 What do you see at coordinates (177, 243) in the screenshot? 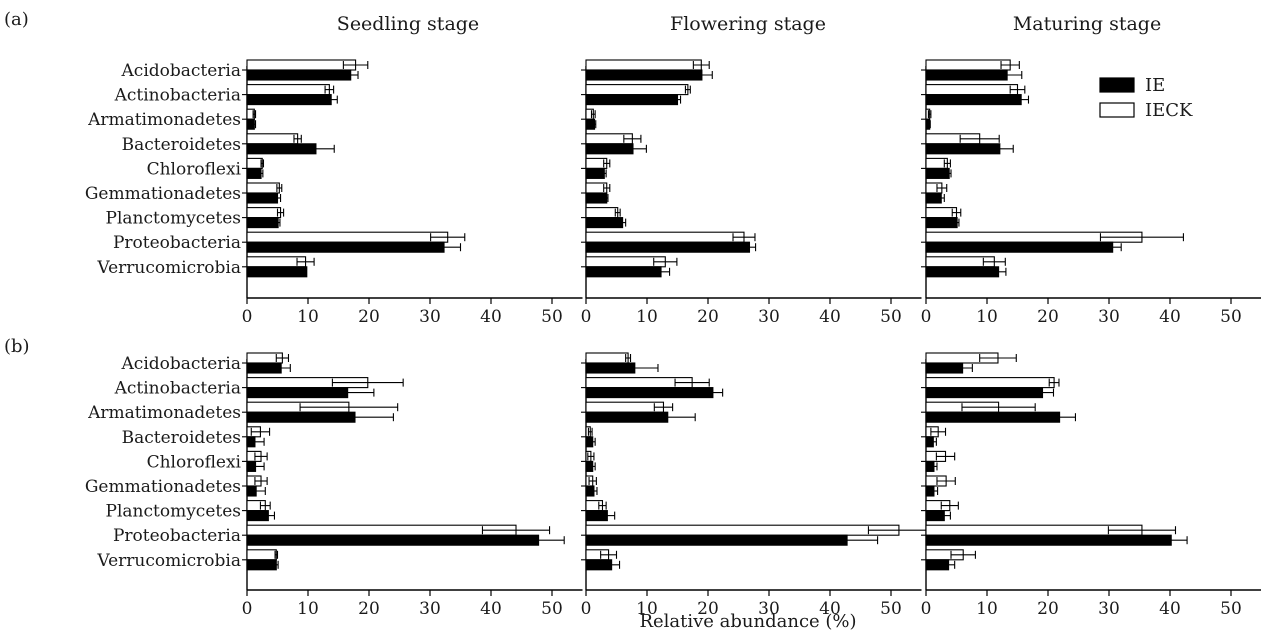
I see `category-label: Proteobacteria` at bounding box center [177, 243].